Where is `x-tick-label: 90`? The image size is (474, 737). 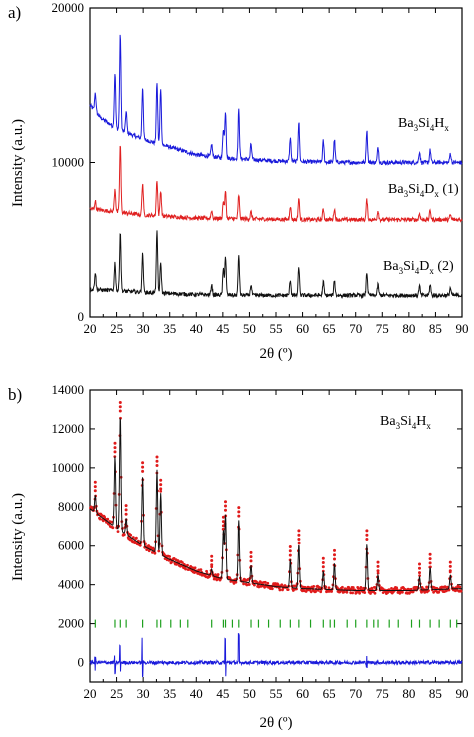 x-tick-label: 90 is located at coordinates (462, 693).